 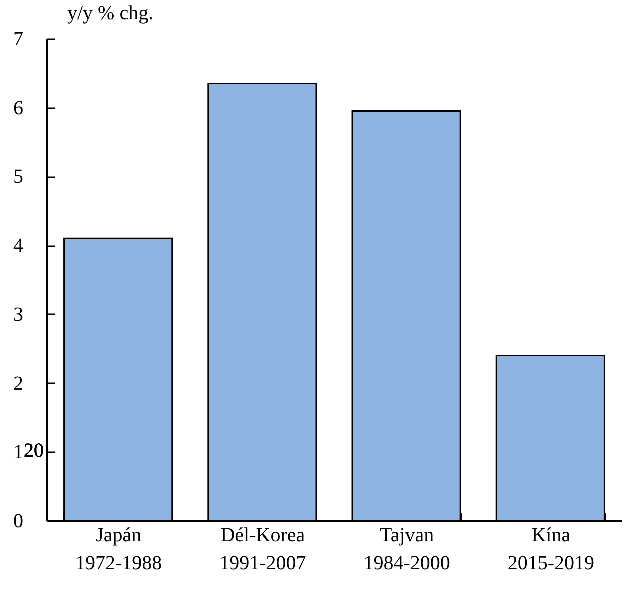 What do you see at coordinates (19, 246) in the screenshot?
I see `y-tick-label: 4` at bounding box center [19, 246].